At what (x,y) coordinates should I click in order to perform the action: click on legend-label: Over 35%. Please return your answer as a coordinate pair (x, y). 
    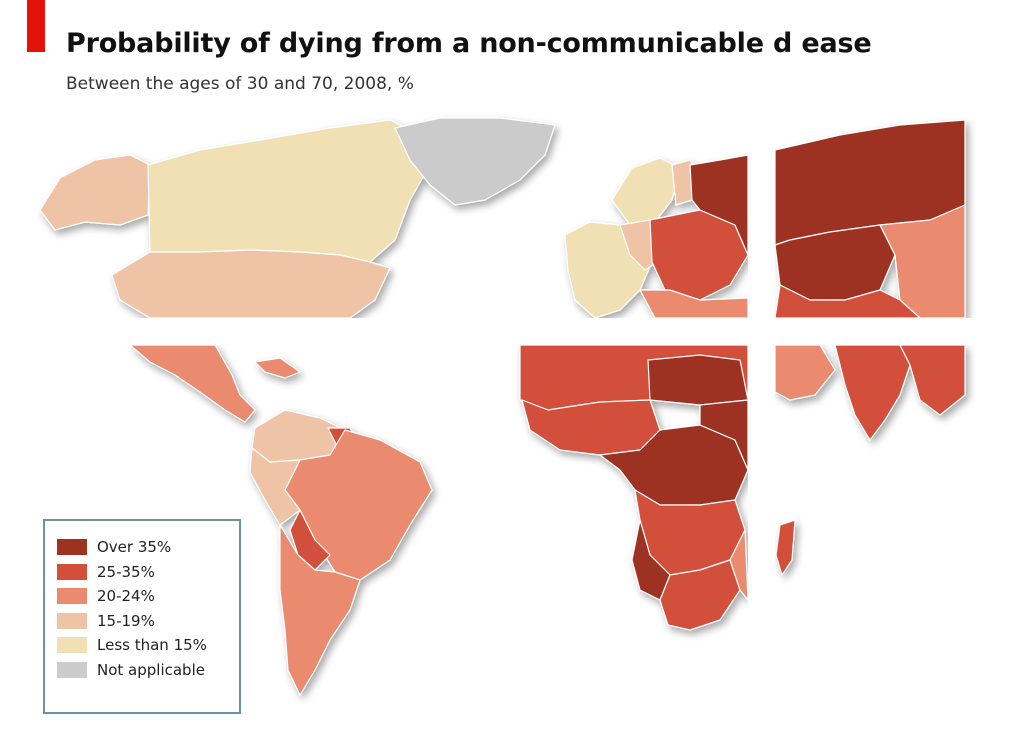
    Looking at the image, I should click on (134, 547).